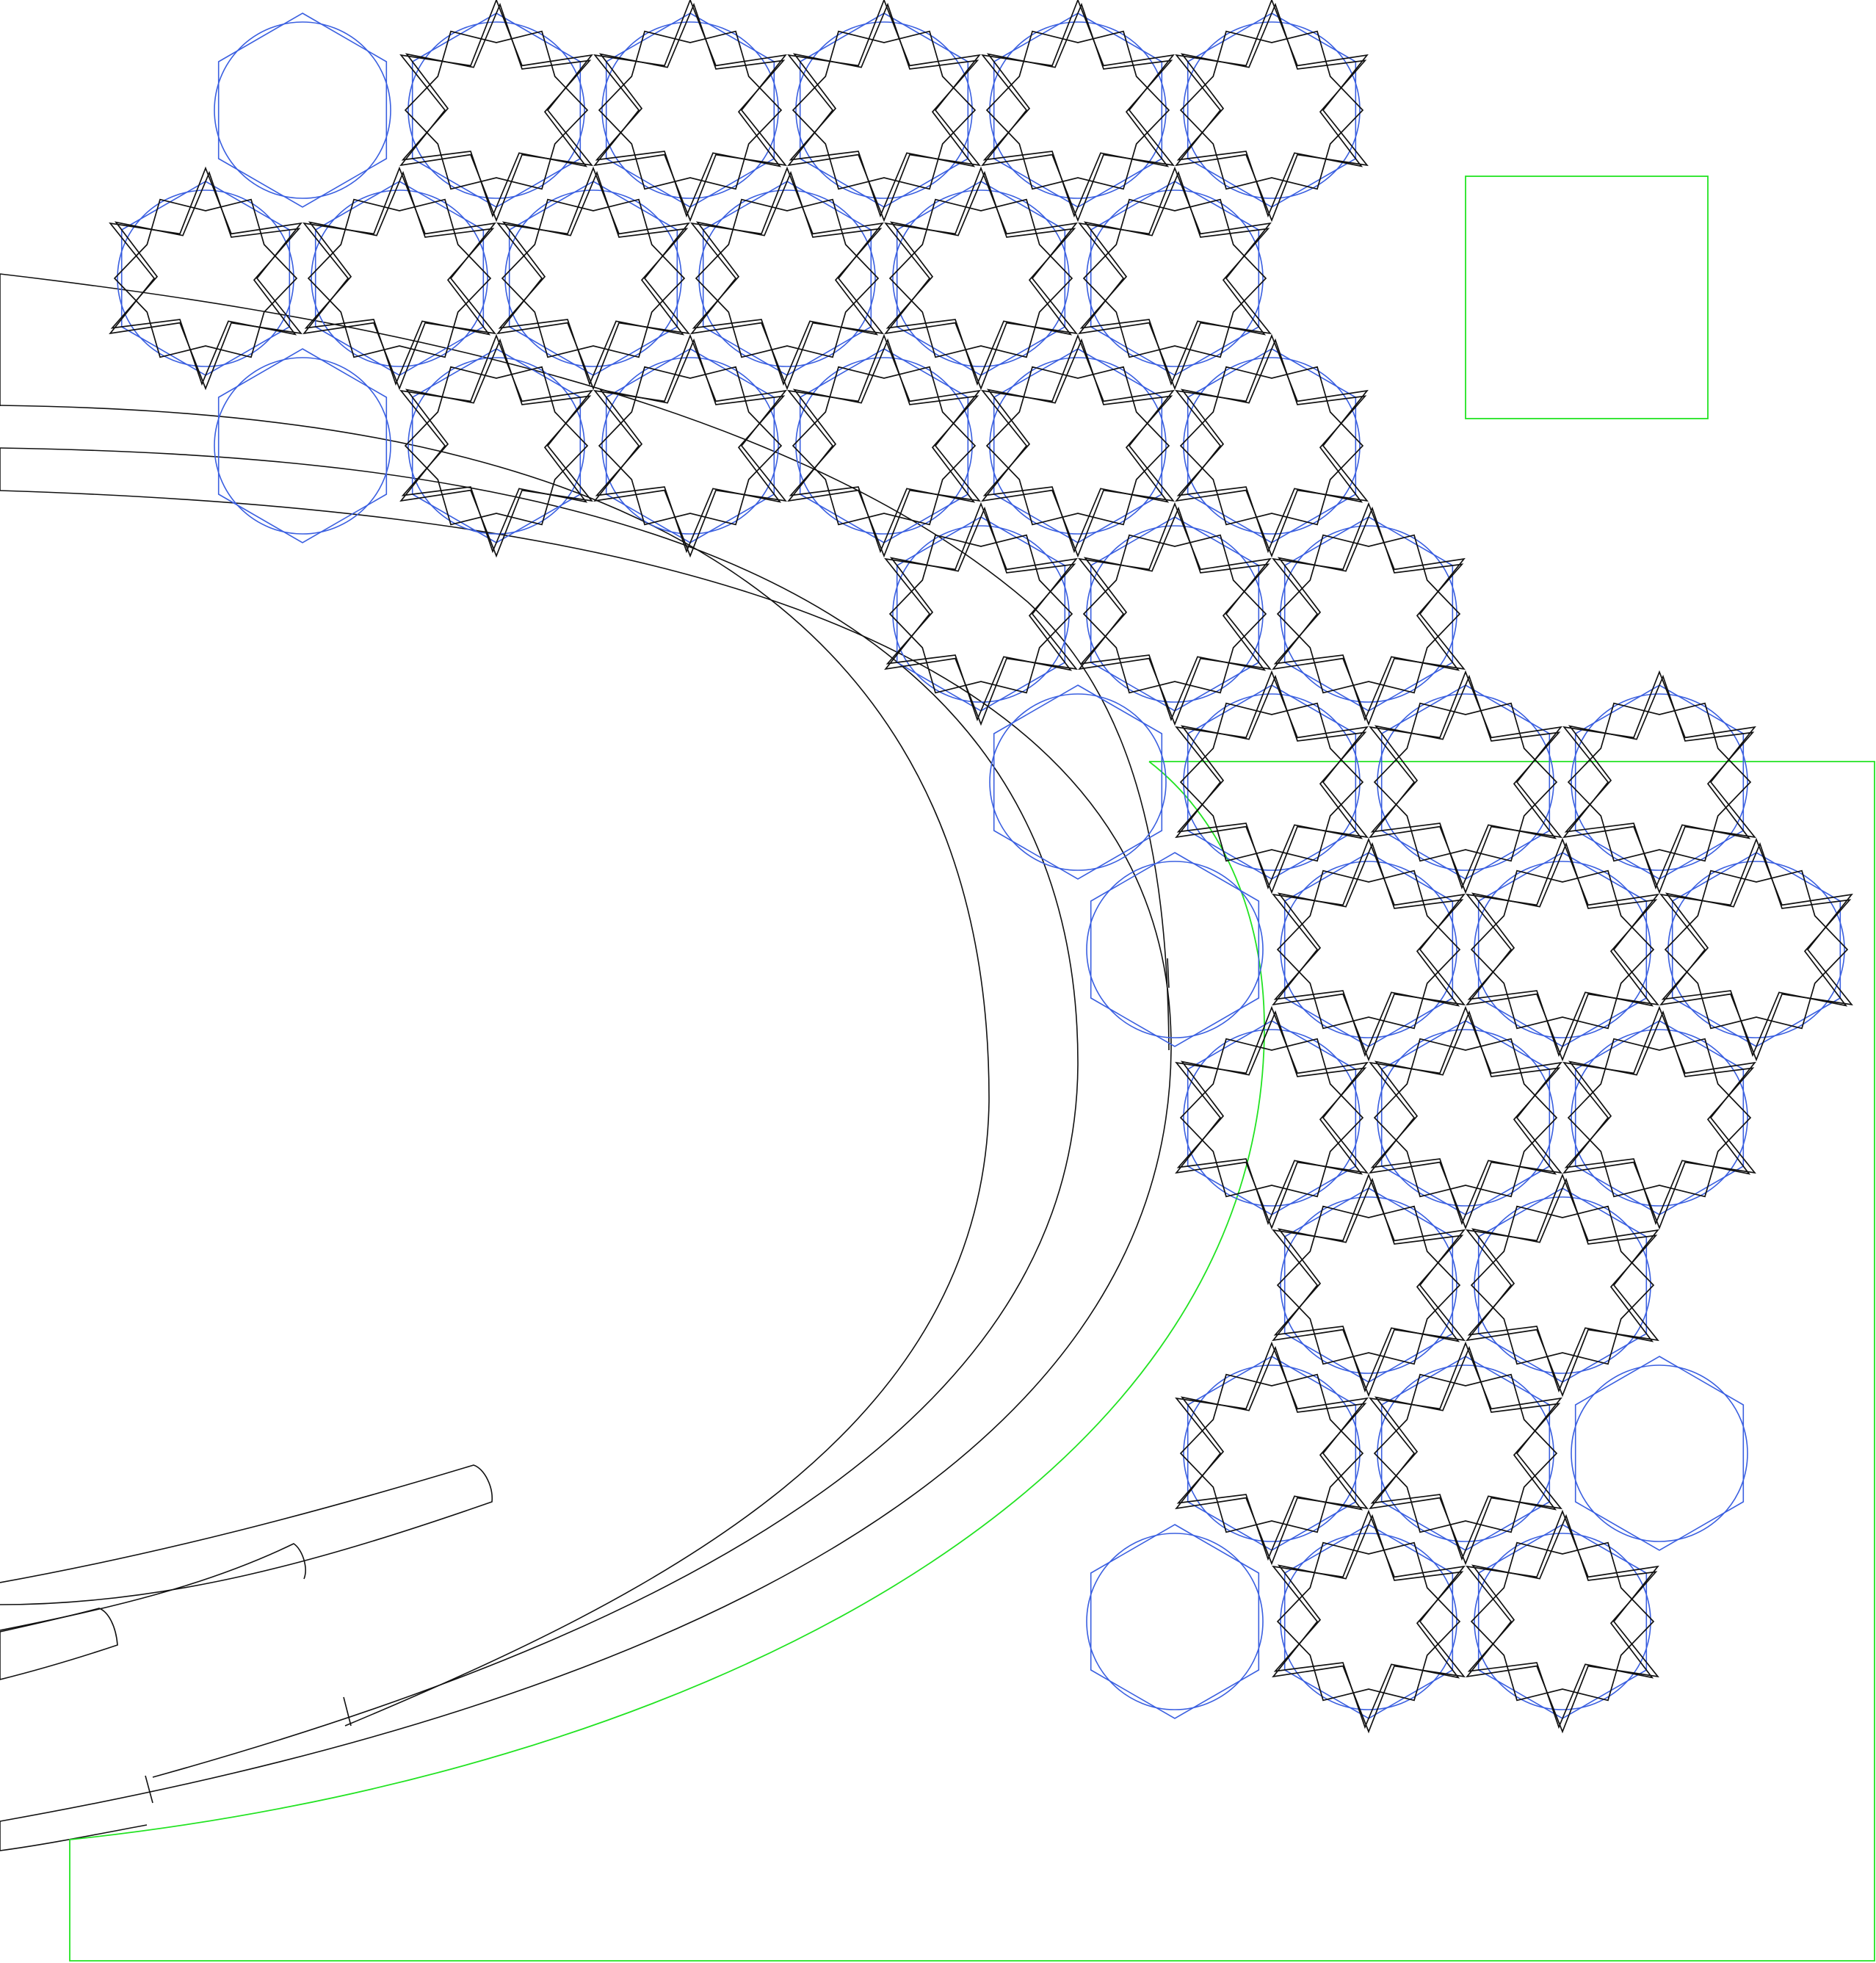 The width and height of the screenshot is (1876, 1963). I want to click on small-tick, so click(1168, 973).